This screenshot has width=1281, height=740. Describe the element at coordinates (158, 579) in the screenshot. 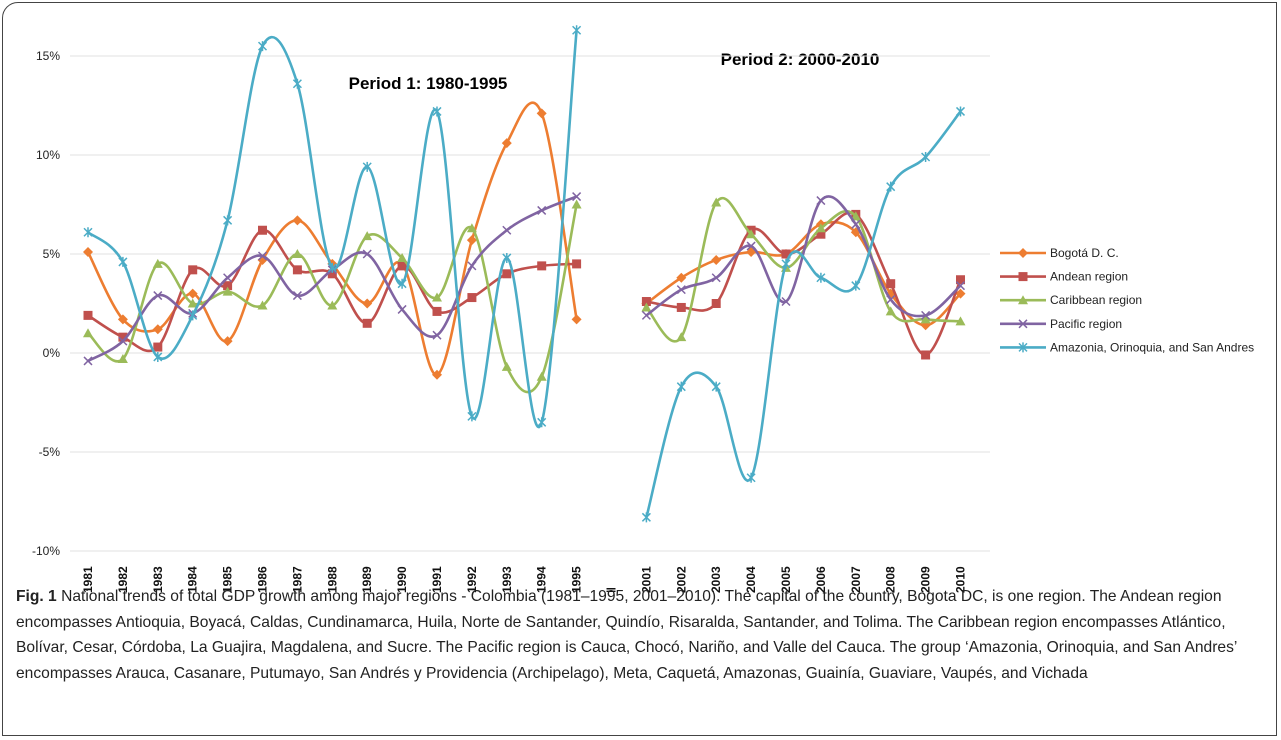

I see `x-tick-label: 1983` at that location.